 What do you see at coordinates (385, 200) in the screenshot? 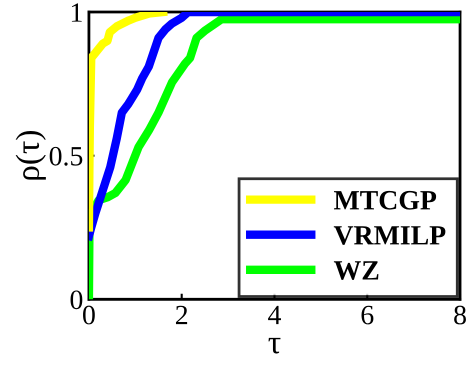
I see `legend-label: MTCGP` at bounding box center [385, 200].